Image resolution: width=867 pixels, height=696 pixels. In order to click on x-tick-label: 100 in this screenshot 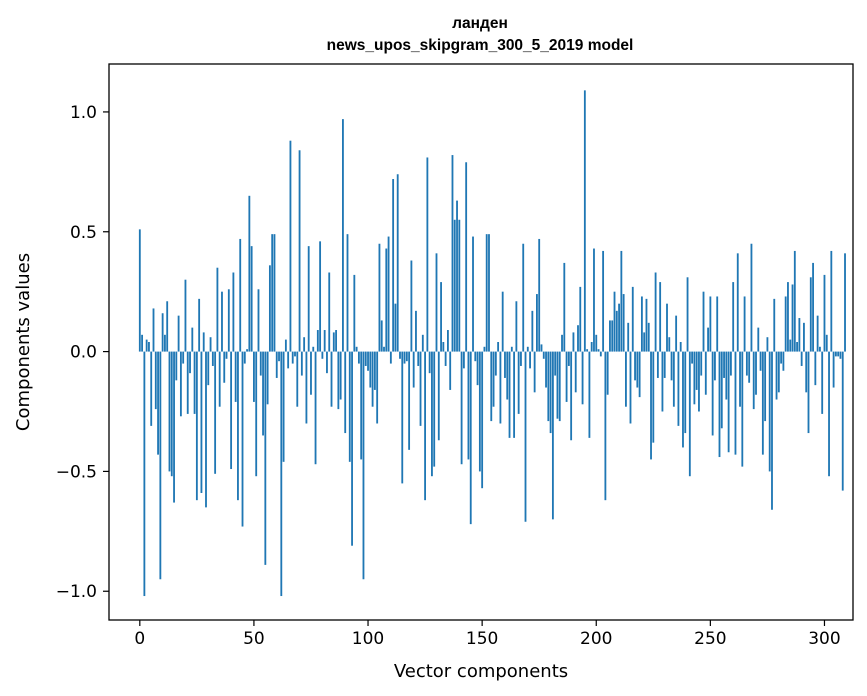, I will do `click(368, 639)`.